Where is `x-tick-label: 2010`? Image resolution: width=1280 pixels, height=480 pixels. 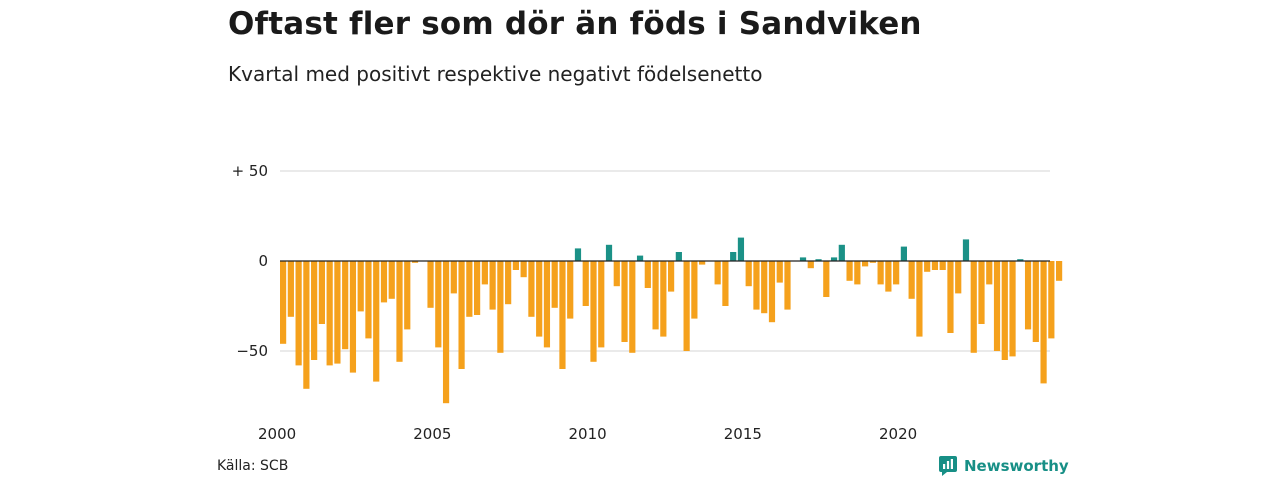 x-tick-label: 2010 is located at coordinates (588, 434).